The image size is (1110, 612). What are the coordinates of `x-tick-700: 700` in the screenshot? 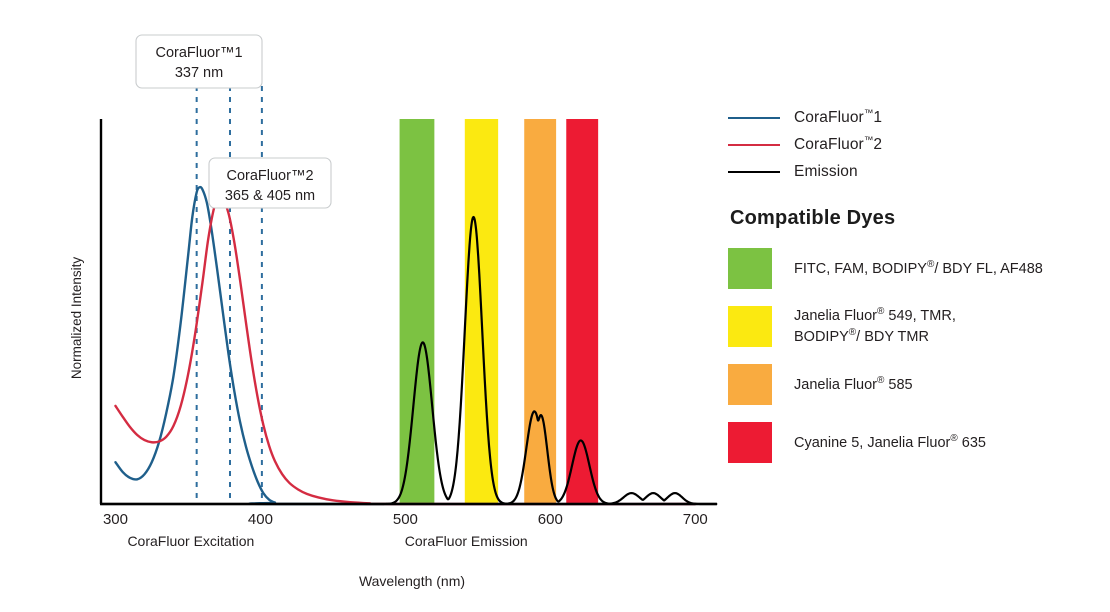 It's located at (695, 519).